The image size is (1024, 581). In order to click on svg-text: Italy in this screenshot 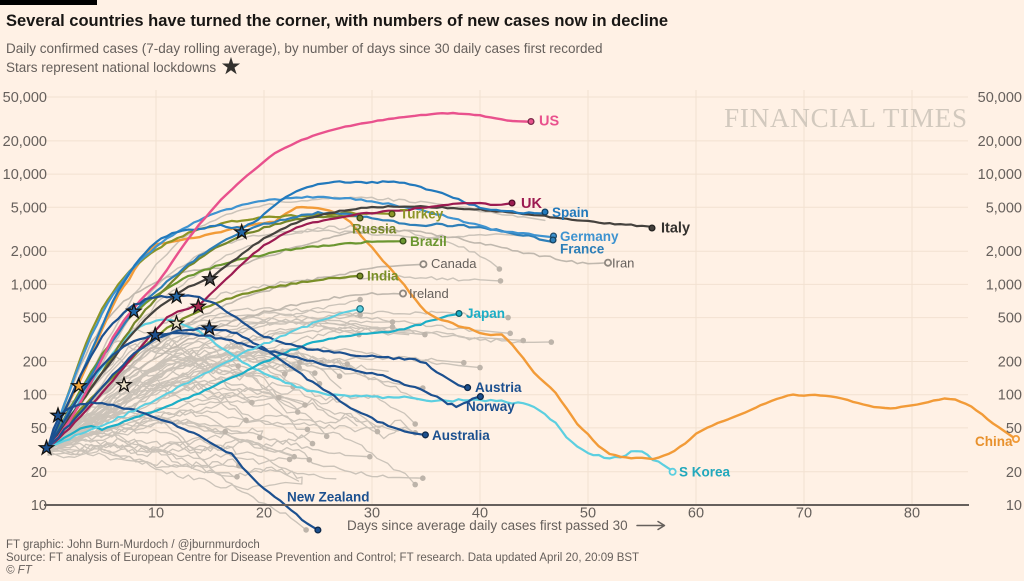, I will do `click(675, 229)`.